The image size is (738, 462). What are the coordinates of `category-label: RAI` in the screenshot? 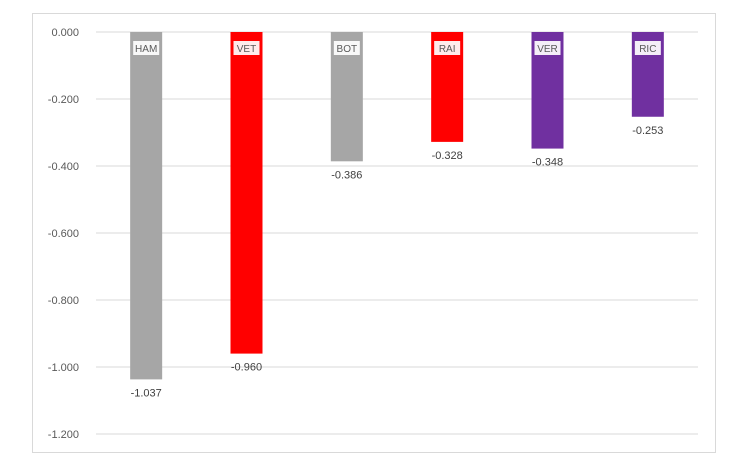 It's located at (447, 49).